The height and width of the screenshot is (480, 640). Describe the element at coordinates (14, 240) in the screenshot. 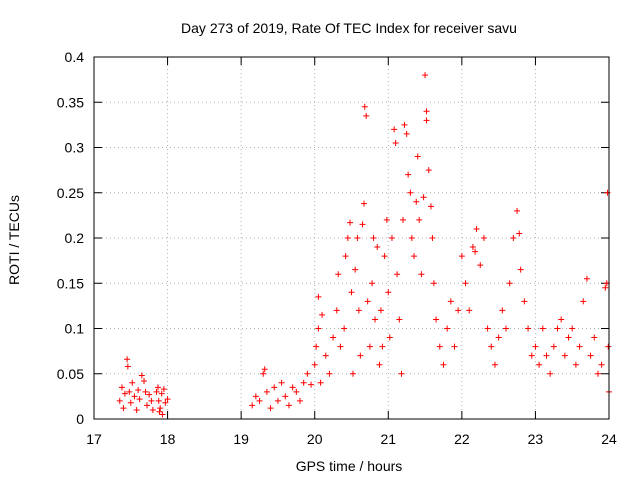

I see `y-axis-label: ROTI / TECUs` at that location.